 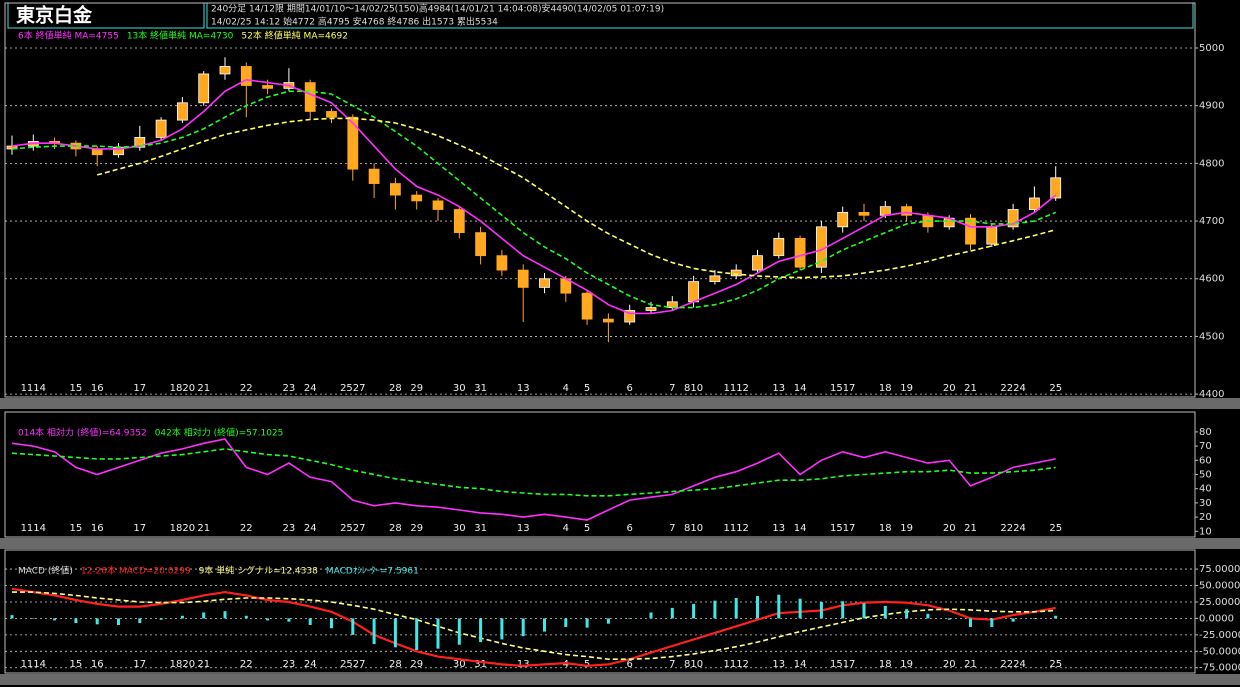 I want to click on y-tick-label: 10, so click(x=1205, y=531).